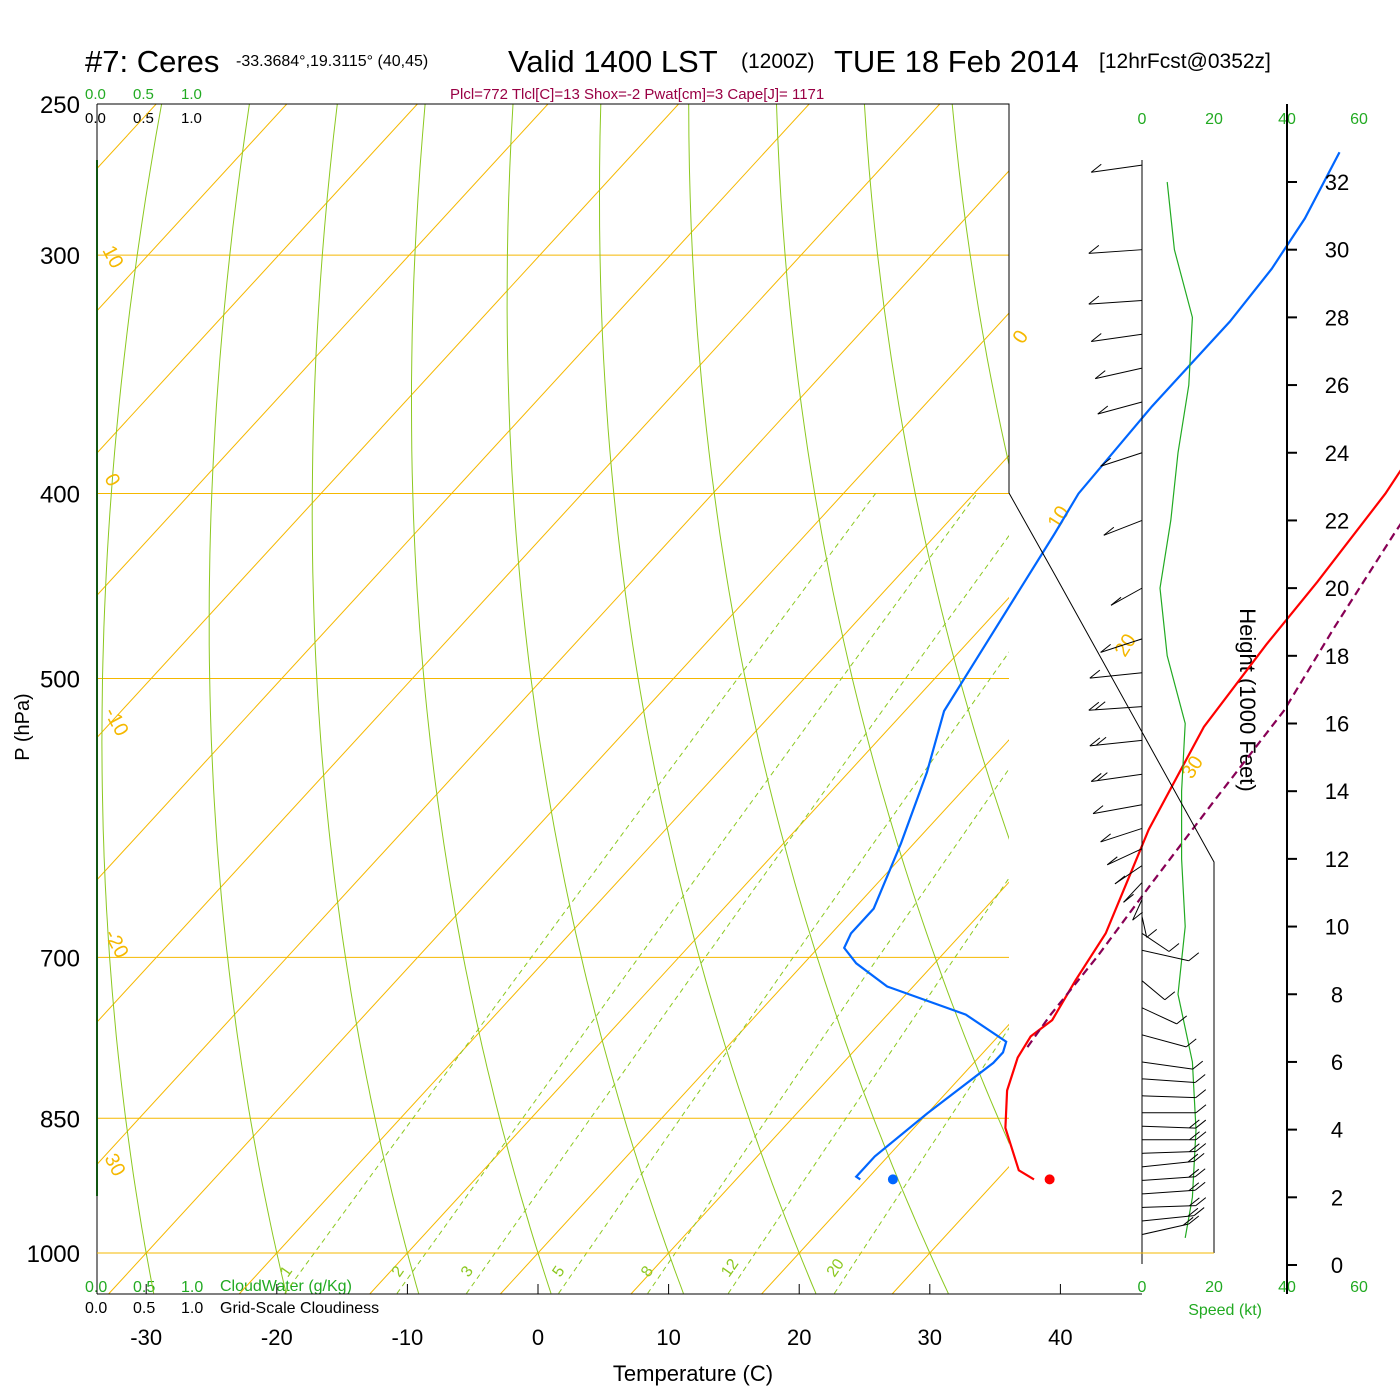 The width and height of the screenshot is (1400, 1400). I want to click on pressure-tick-label: 250, so click(60, 105).